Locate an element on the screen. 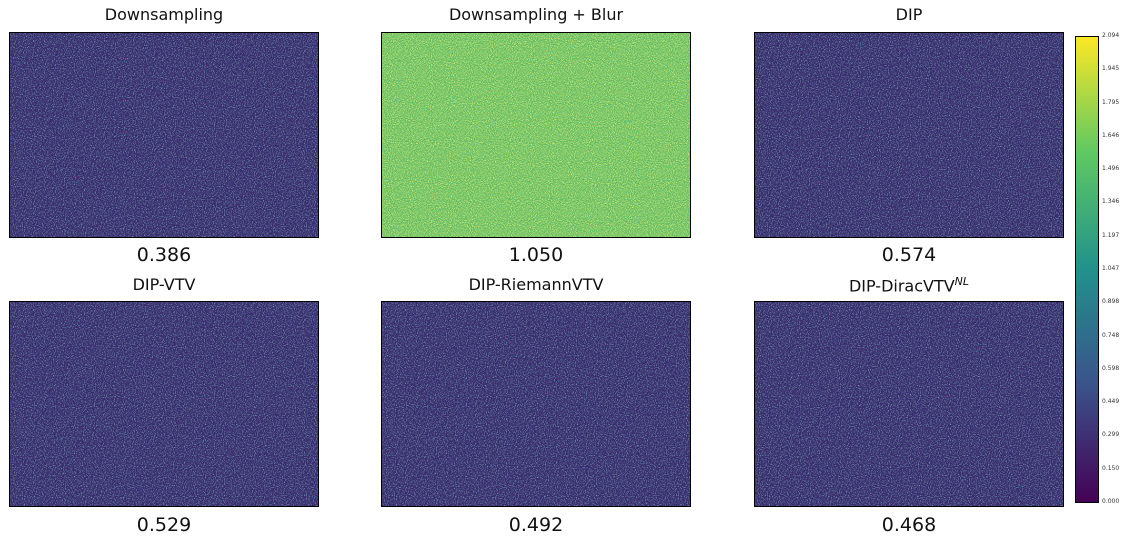 This screenshot has width=1125, height=540. title-text: Downsampling + Blur is located at coordinates (536, 14).